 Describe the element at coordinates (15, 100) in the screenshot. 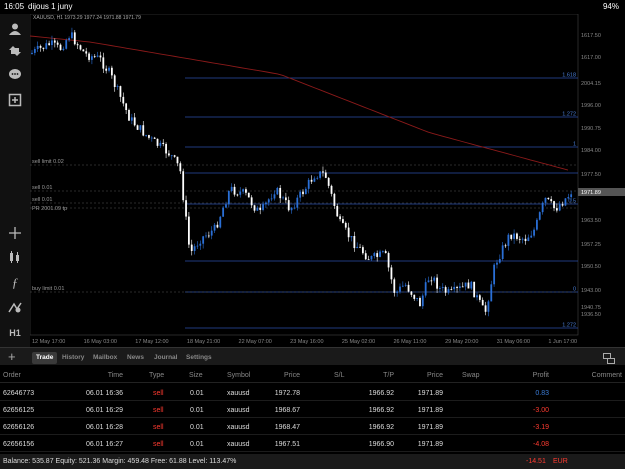

I see `add-icon` at that location.